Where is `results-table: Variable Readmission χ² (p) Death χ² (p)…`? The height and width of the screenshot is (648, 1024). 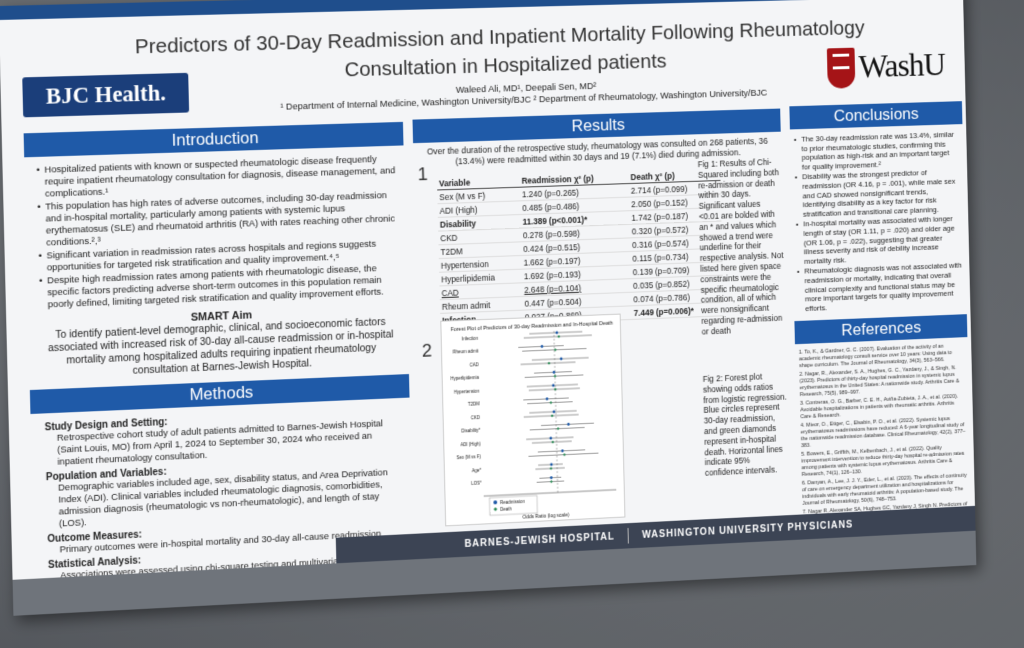 results-table: Variable Readmission χ² (p) Death χ² (p)… is located at coordinates (580, 248).